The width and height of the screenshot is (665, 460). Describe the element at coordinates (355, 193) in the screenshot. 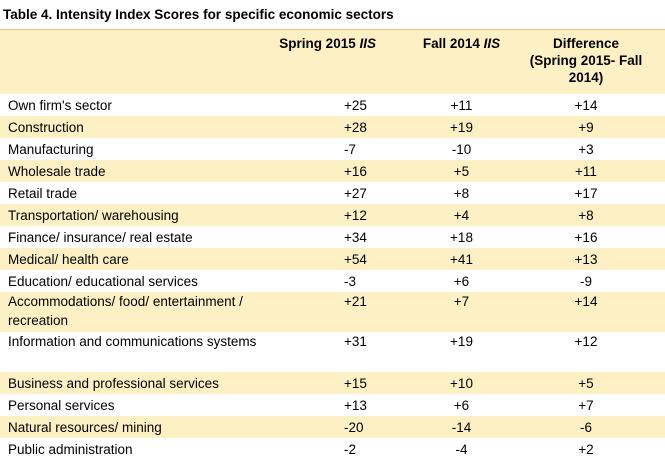

I see `spring-cell: +27` at that location.